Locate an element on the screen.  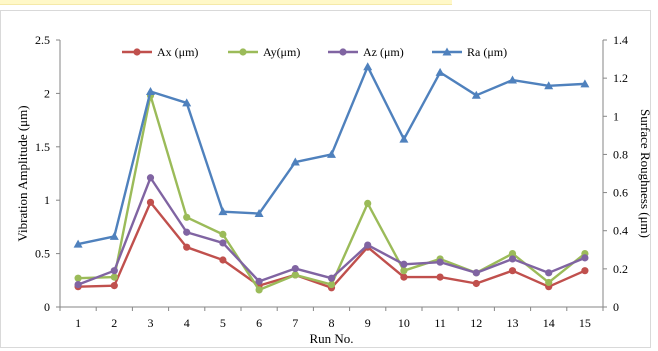
x-tick-label: 13 is located at coordinates (513, 323).